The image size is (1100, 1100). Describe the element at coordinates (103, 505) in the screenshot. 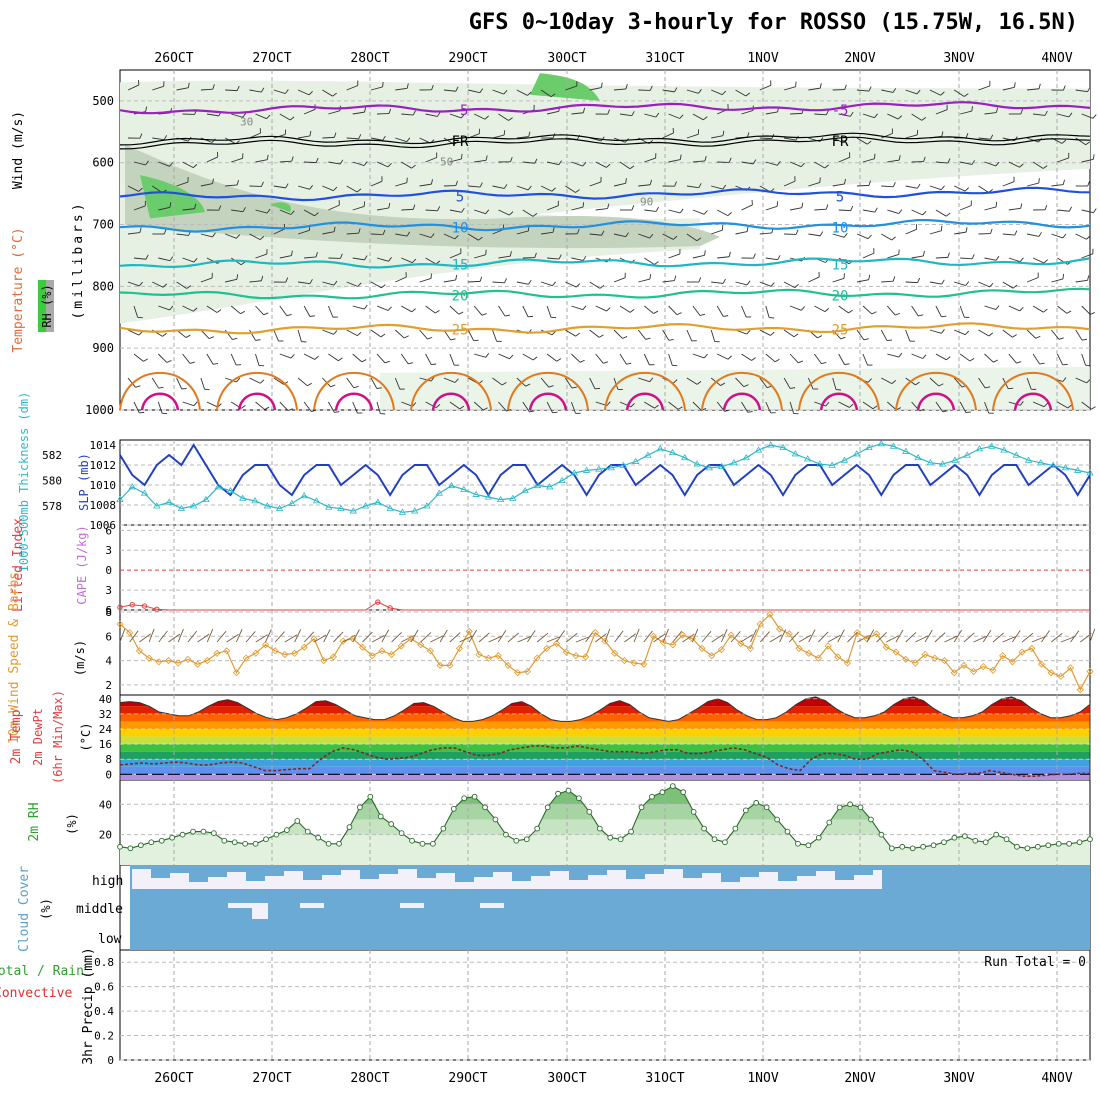

I see `y-tick-slp: 1008` at that location.